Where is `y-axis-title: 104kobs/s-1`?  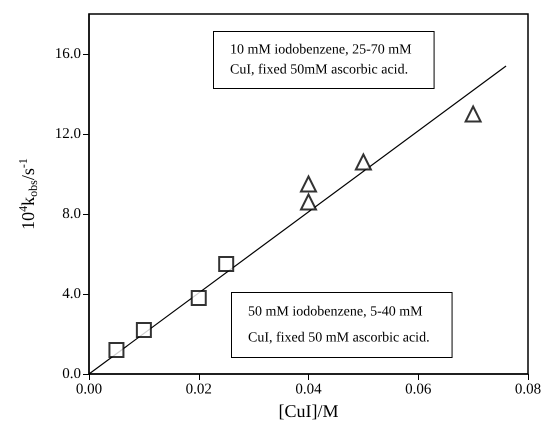
y-axis-title: 104kobs/s-1 is located at coordinates (28, 194).